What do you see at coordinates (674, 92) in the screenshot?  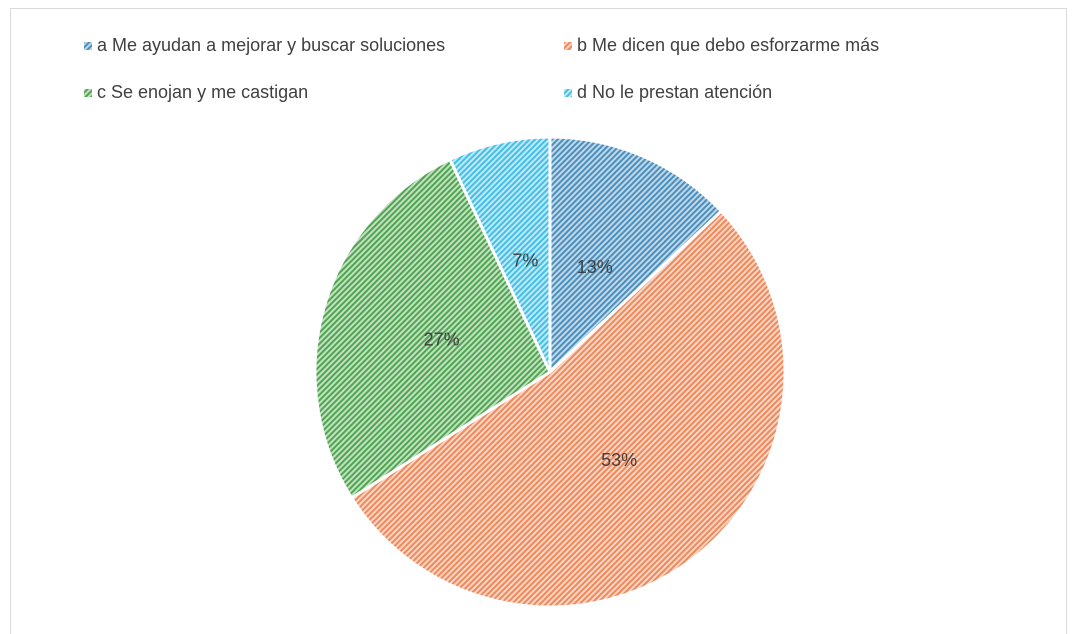 I see `legend-label: d No le prestan atención` at bounding box center [674, 92].